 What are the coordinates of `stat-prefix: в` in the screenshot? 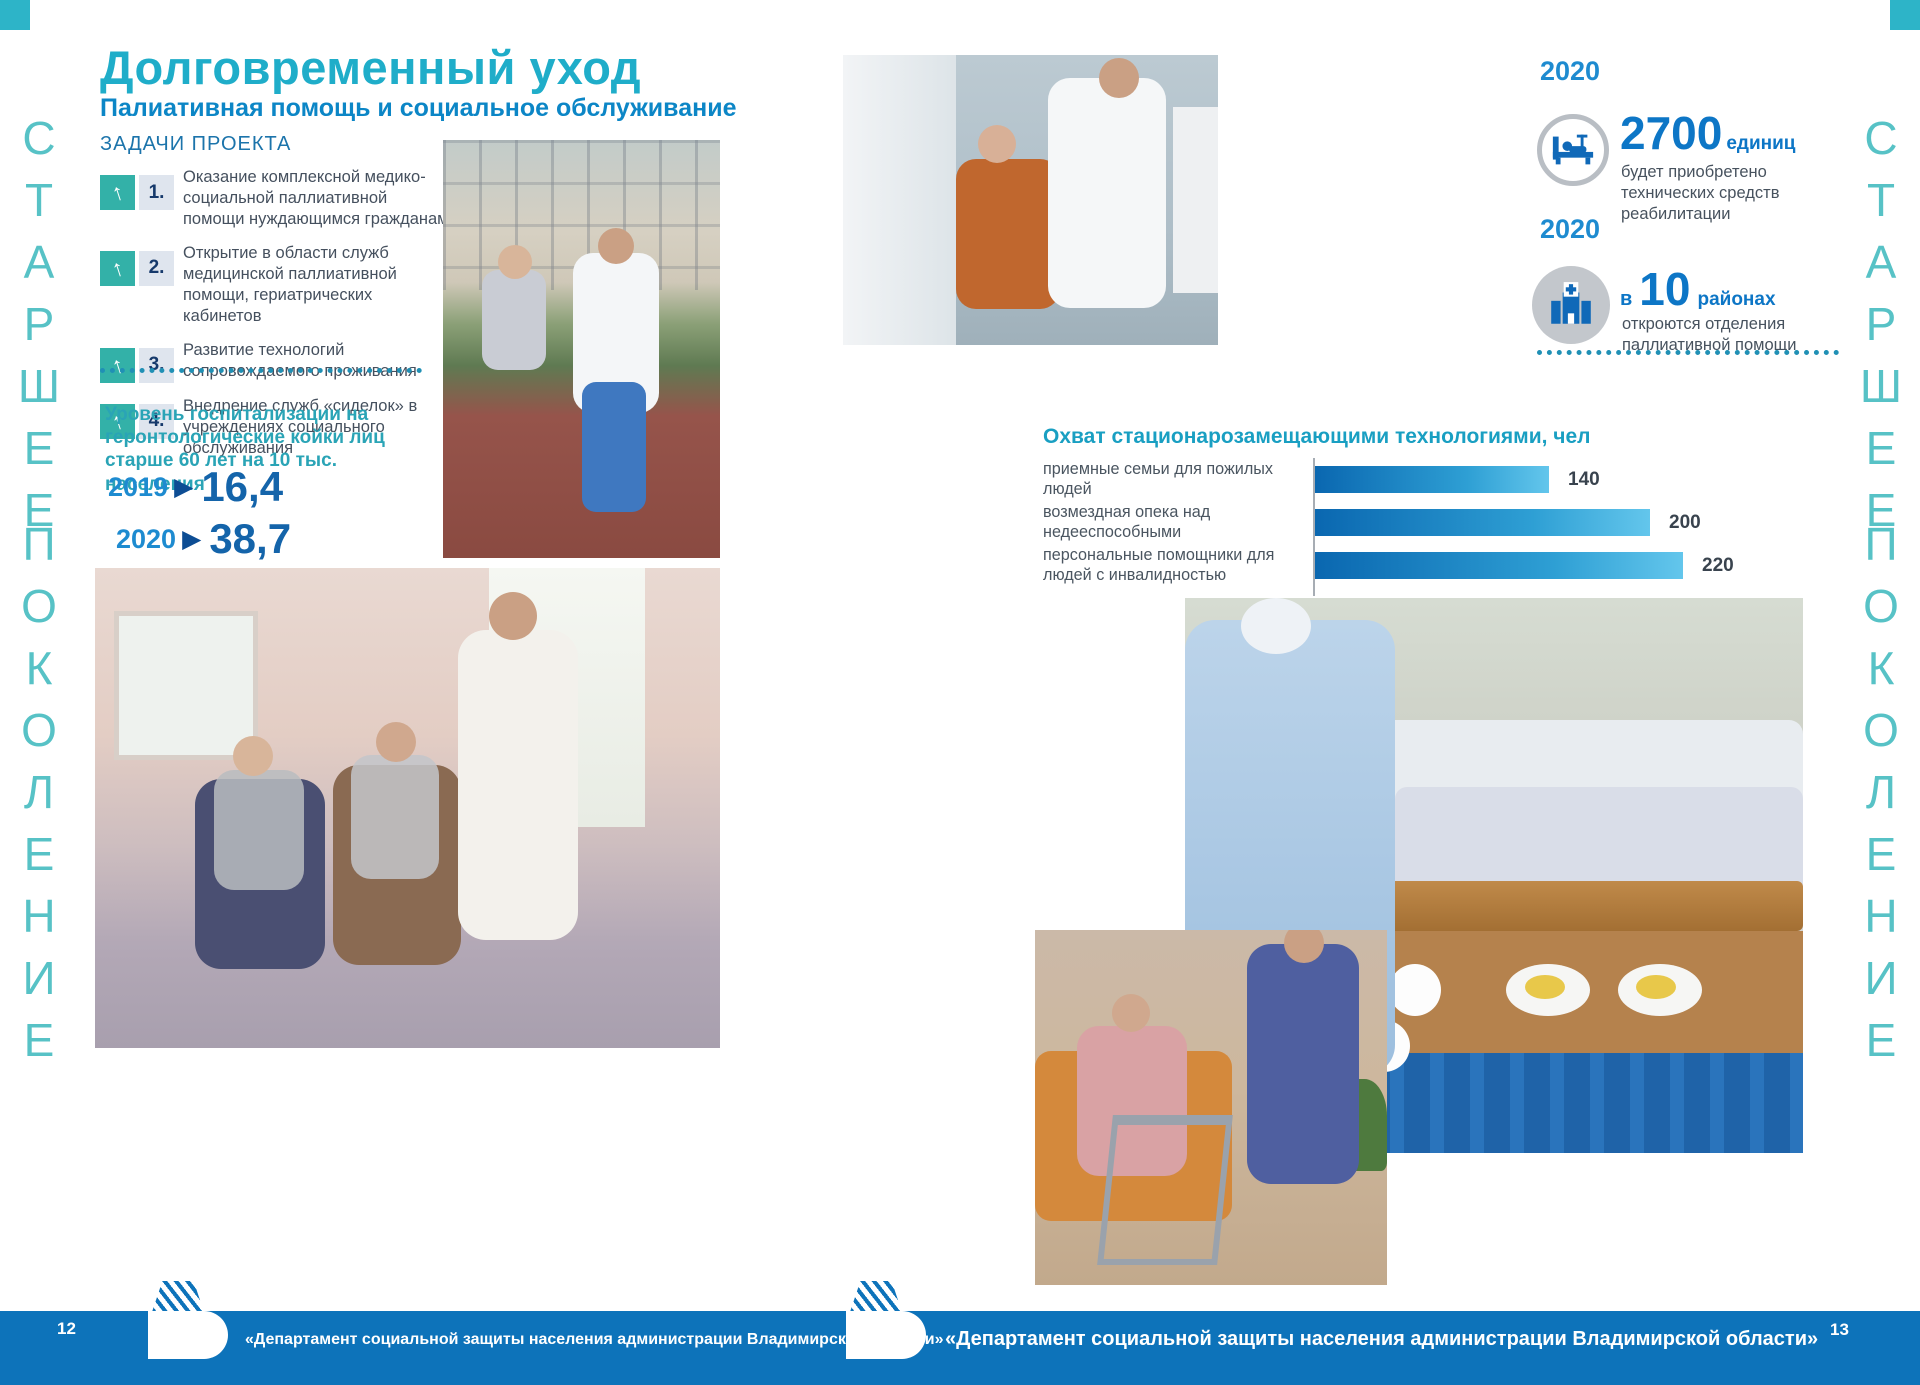 It's located at (1626, 299).